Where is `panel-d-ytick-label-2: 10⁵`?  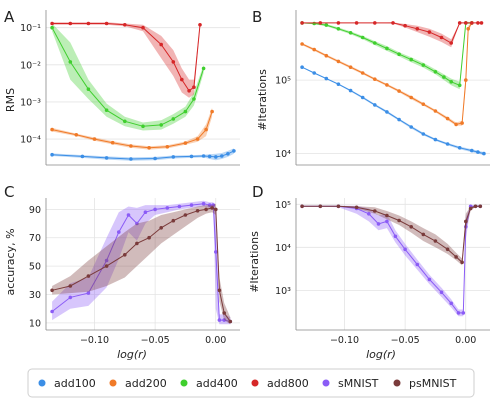 panel-d-ytick-label-2: 10⁵ is located at coordinates (283, 205).